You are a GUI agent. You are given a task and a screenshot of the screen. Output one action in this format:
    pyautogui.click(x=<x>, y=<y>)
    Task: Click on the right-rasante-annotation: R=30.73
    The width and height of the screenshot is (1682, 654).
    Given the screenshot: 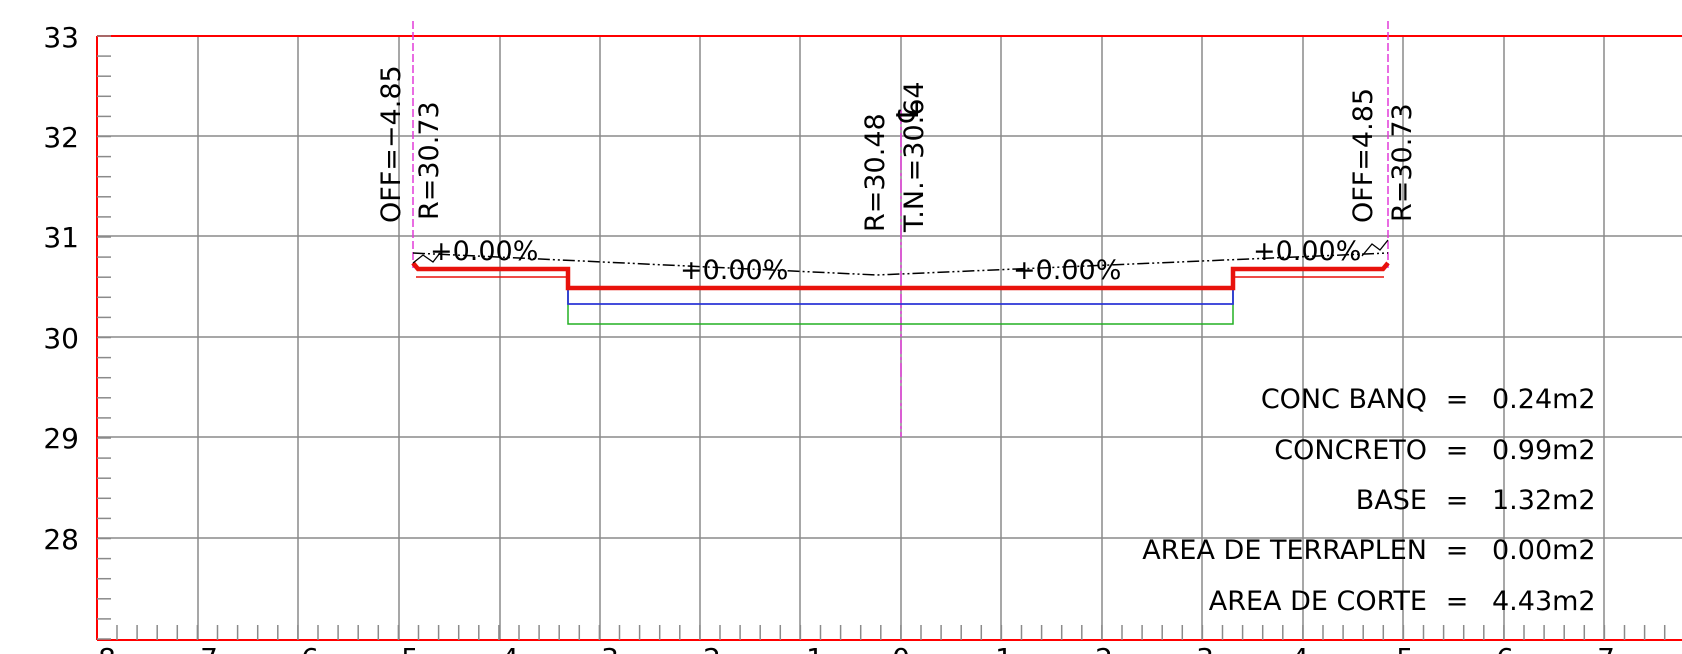 What is the action you would take?
    pyautogui.click(x=1402, y=162)
    